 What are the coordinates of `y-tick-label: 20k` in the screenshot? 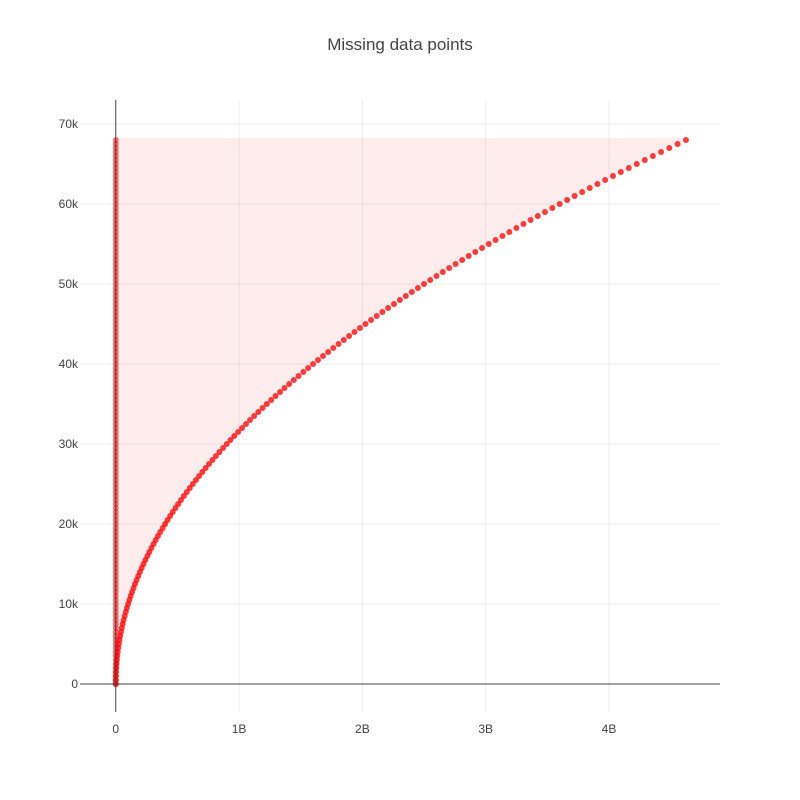 It's located at (69, 524).